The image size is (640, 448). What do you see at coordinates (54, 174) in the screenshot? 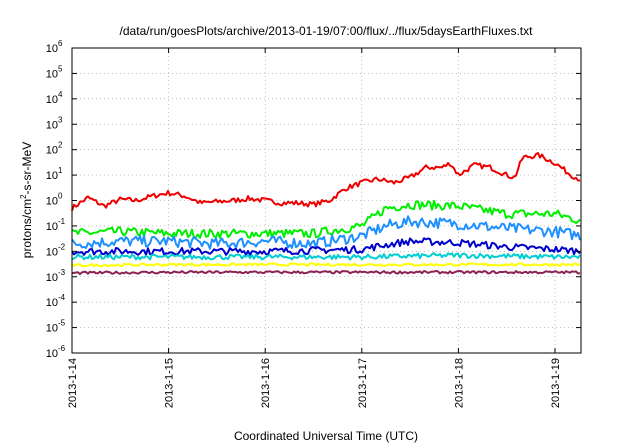
I see `y-tick-label: 10¹` at bounding box center [54, 174].